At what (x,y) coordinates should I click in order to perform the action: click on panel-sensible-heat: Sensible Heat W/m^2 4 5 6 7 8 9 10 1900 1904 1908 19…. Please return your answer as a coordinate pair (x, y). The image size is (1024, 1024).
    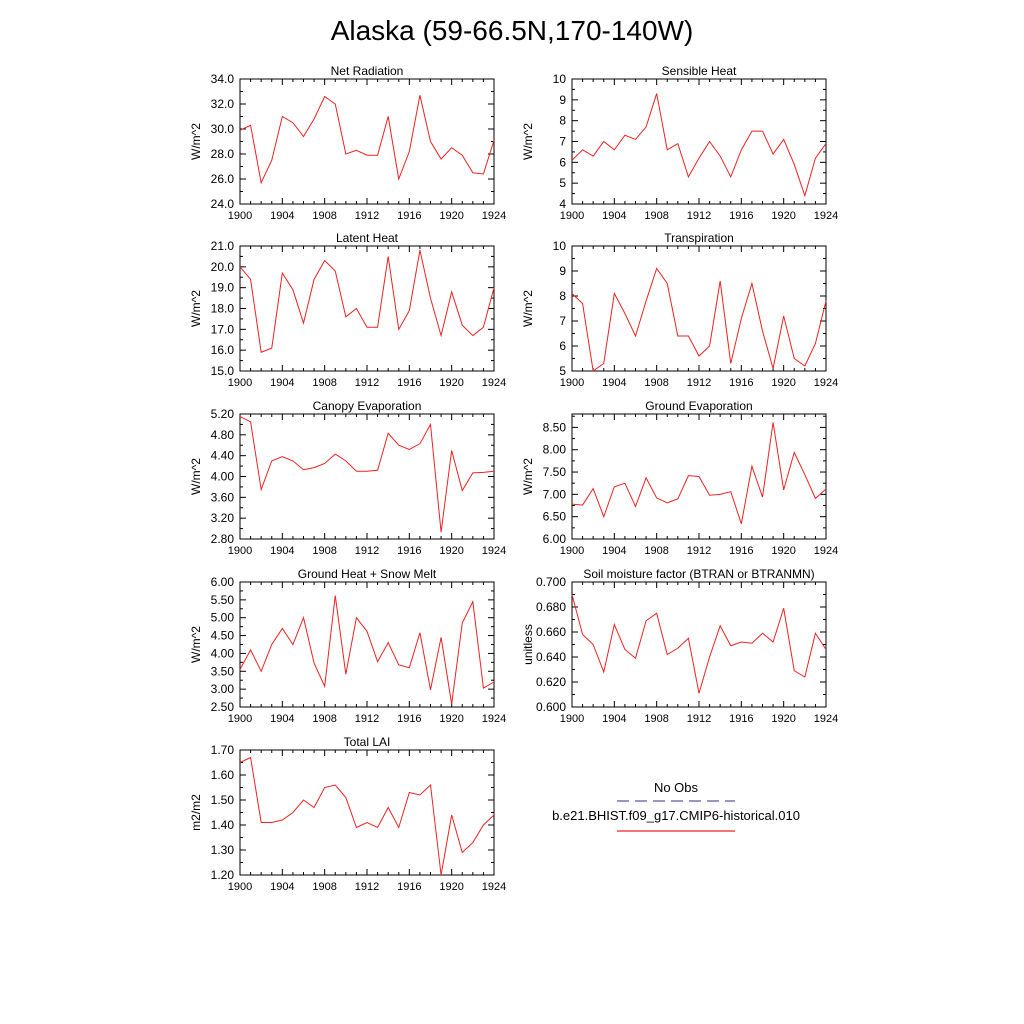
    Looking at the image, I should click on (679, 143).